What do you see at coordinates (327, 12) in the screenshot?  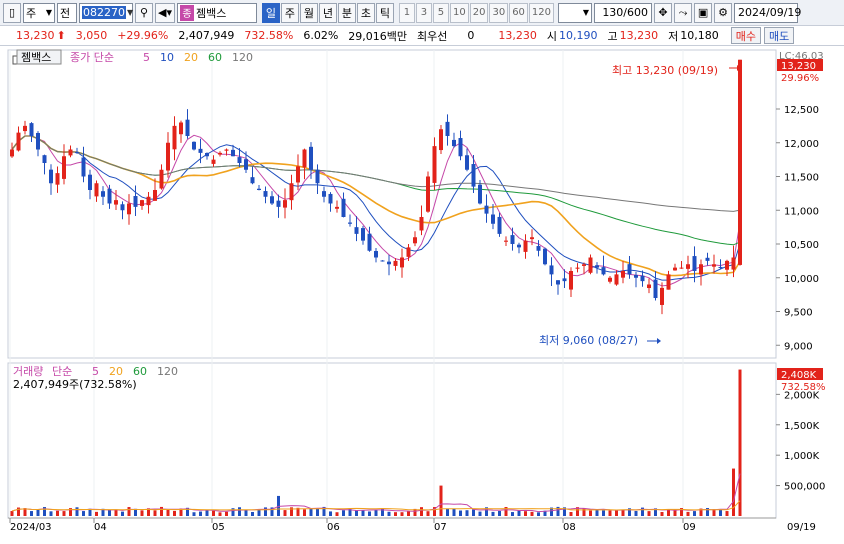 I see `period-tab: 년` at bounding box center [327, 12].